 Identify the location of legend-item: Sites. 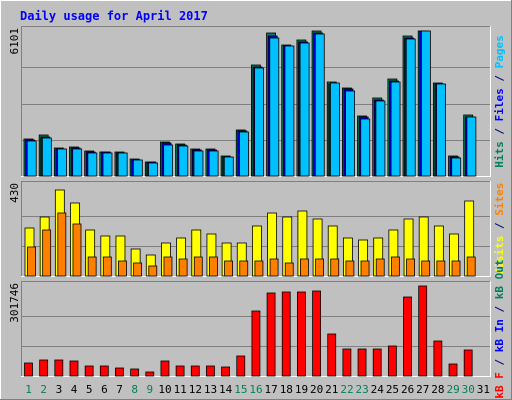
(499, 199).